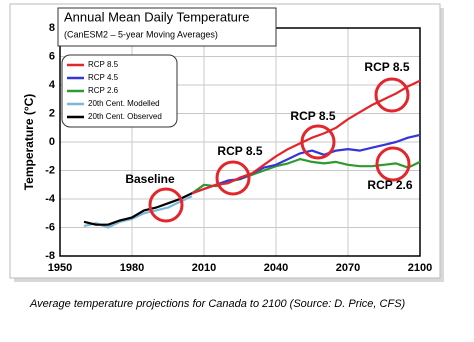 Image resolution: width=474 pixels, height=342 pixels. What do you see at coordinates (103, 77) in the screenshot?
I see `legend-label: RCP 4.5` at bounding box center [103, 77].